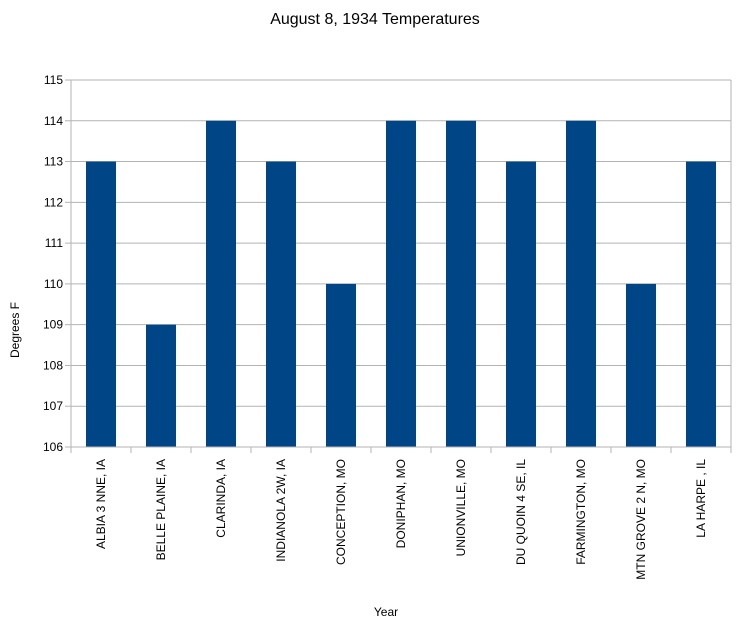 The image size is (747, 625). Describe the element at coordinates (701, 498) in the screenshot. I see `x-tick-label: LA HARPE , IL` at that location.